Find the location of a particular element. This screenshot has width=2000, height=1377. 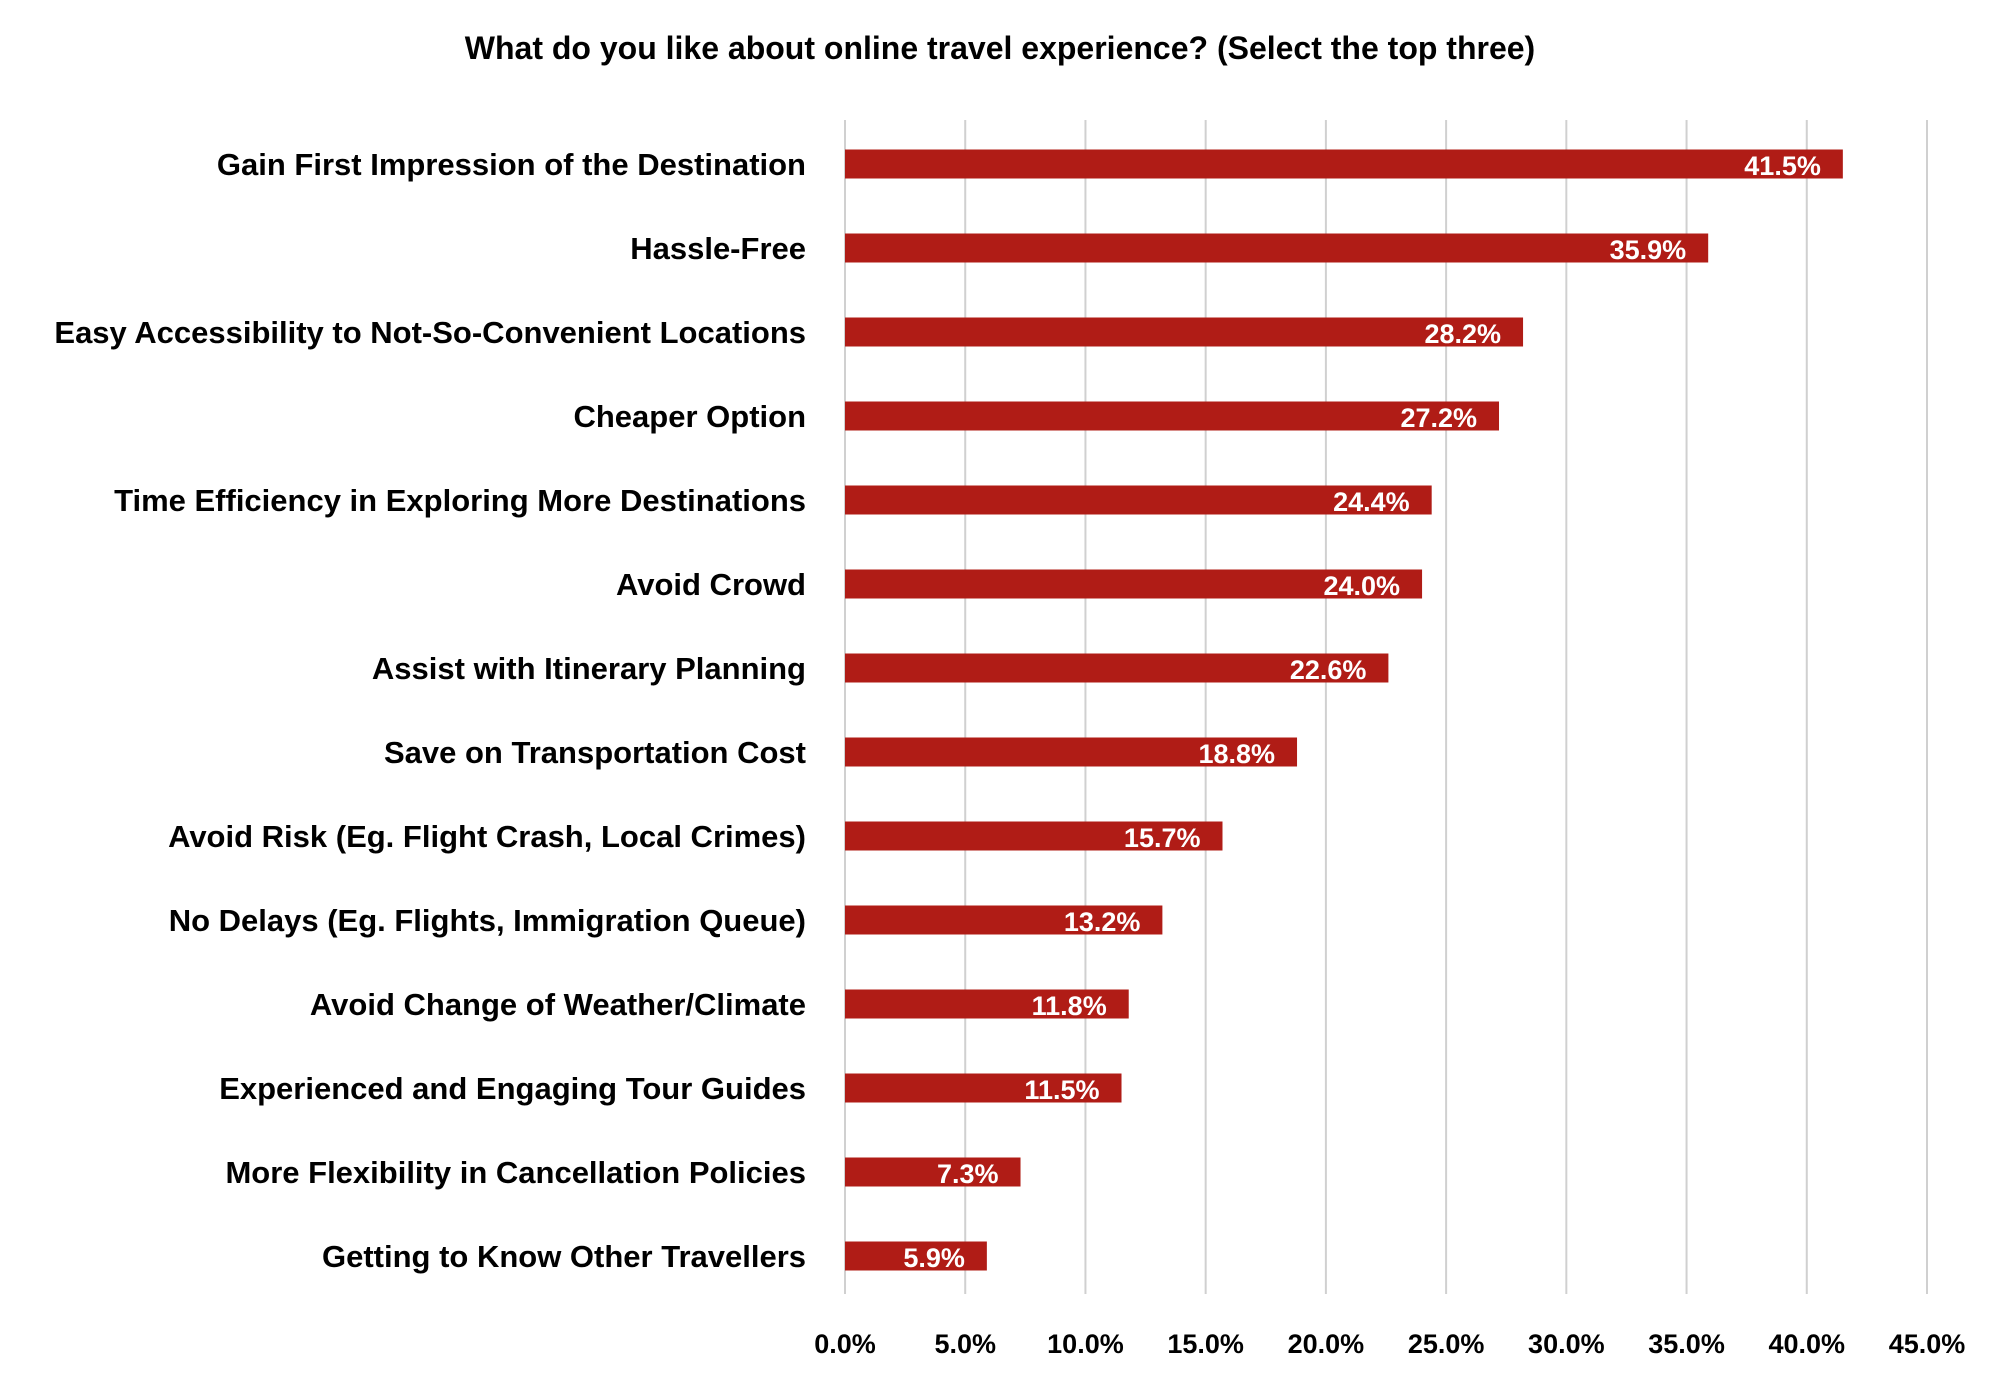

data-label: 22.6% is located at coordinates (1328, 670).